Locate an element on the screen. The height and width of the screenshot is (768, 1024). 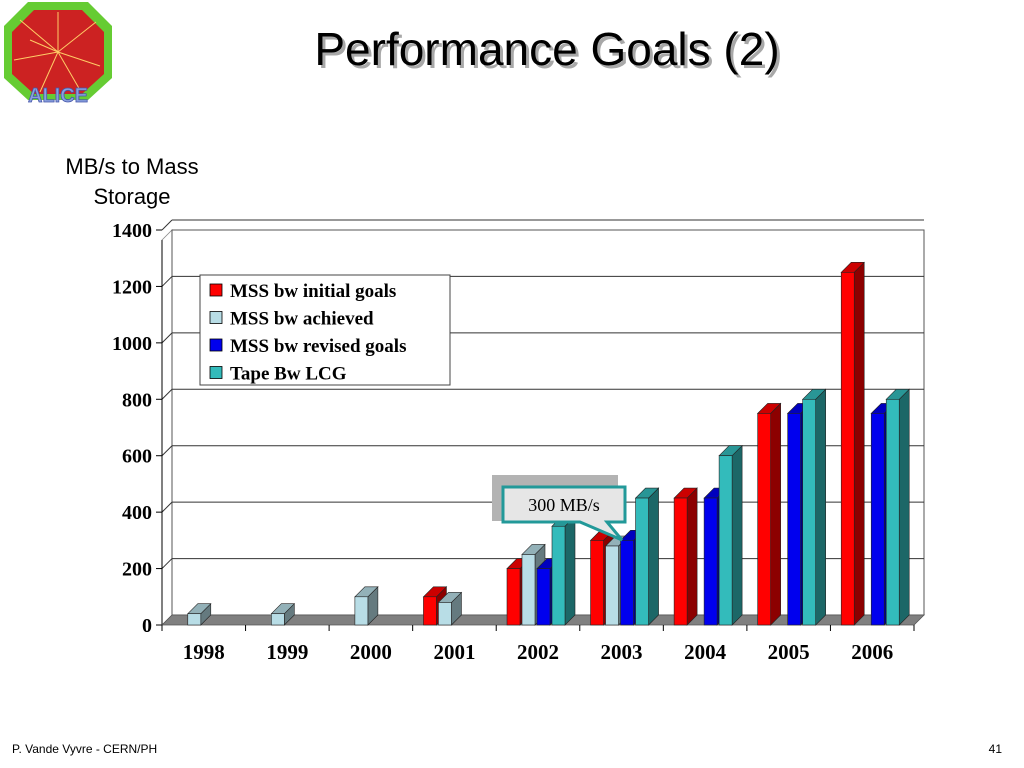
bar-mss-bw-achieved-2001 is located at coordinates (445, 614).